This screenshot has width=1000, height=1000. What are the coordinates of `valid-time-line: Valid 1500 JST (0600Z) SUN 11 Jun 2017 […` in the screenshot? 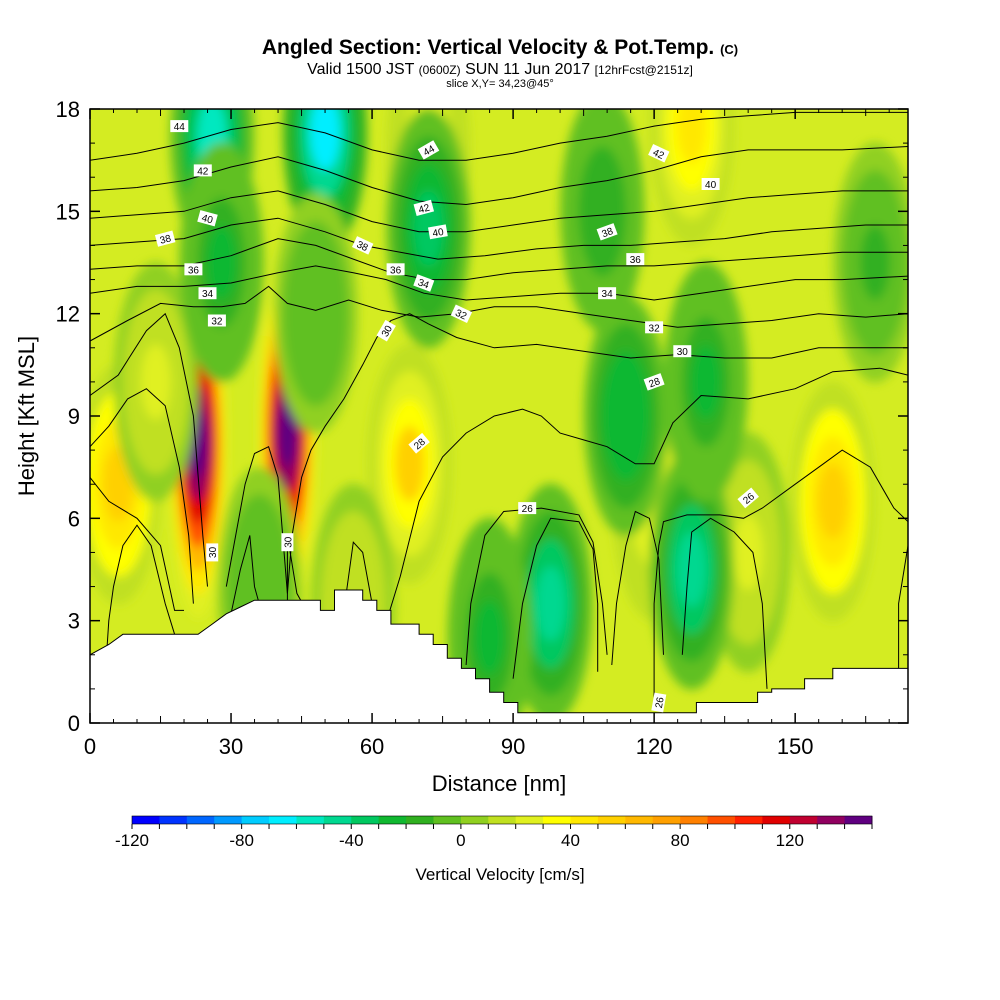 It's located at (500, 70).